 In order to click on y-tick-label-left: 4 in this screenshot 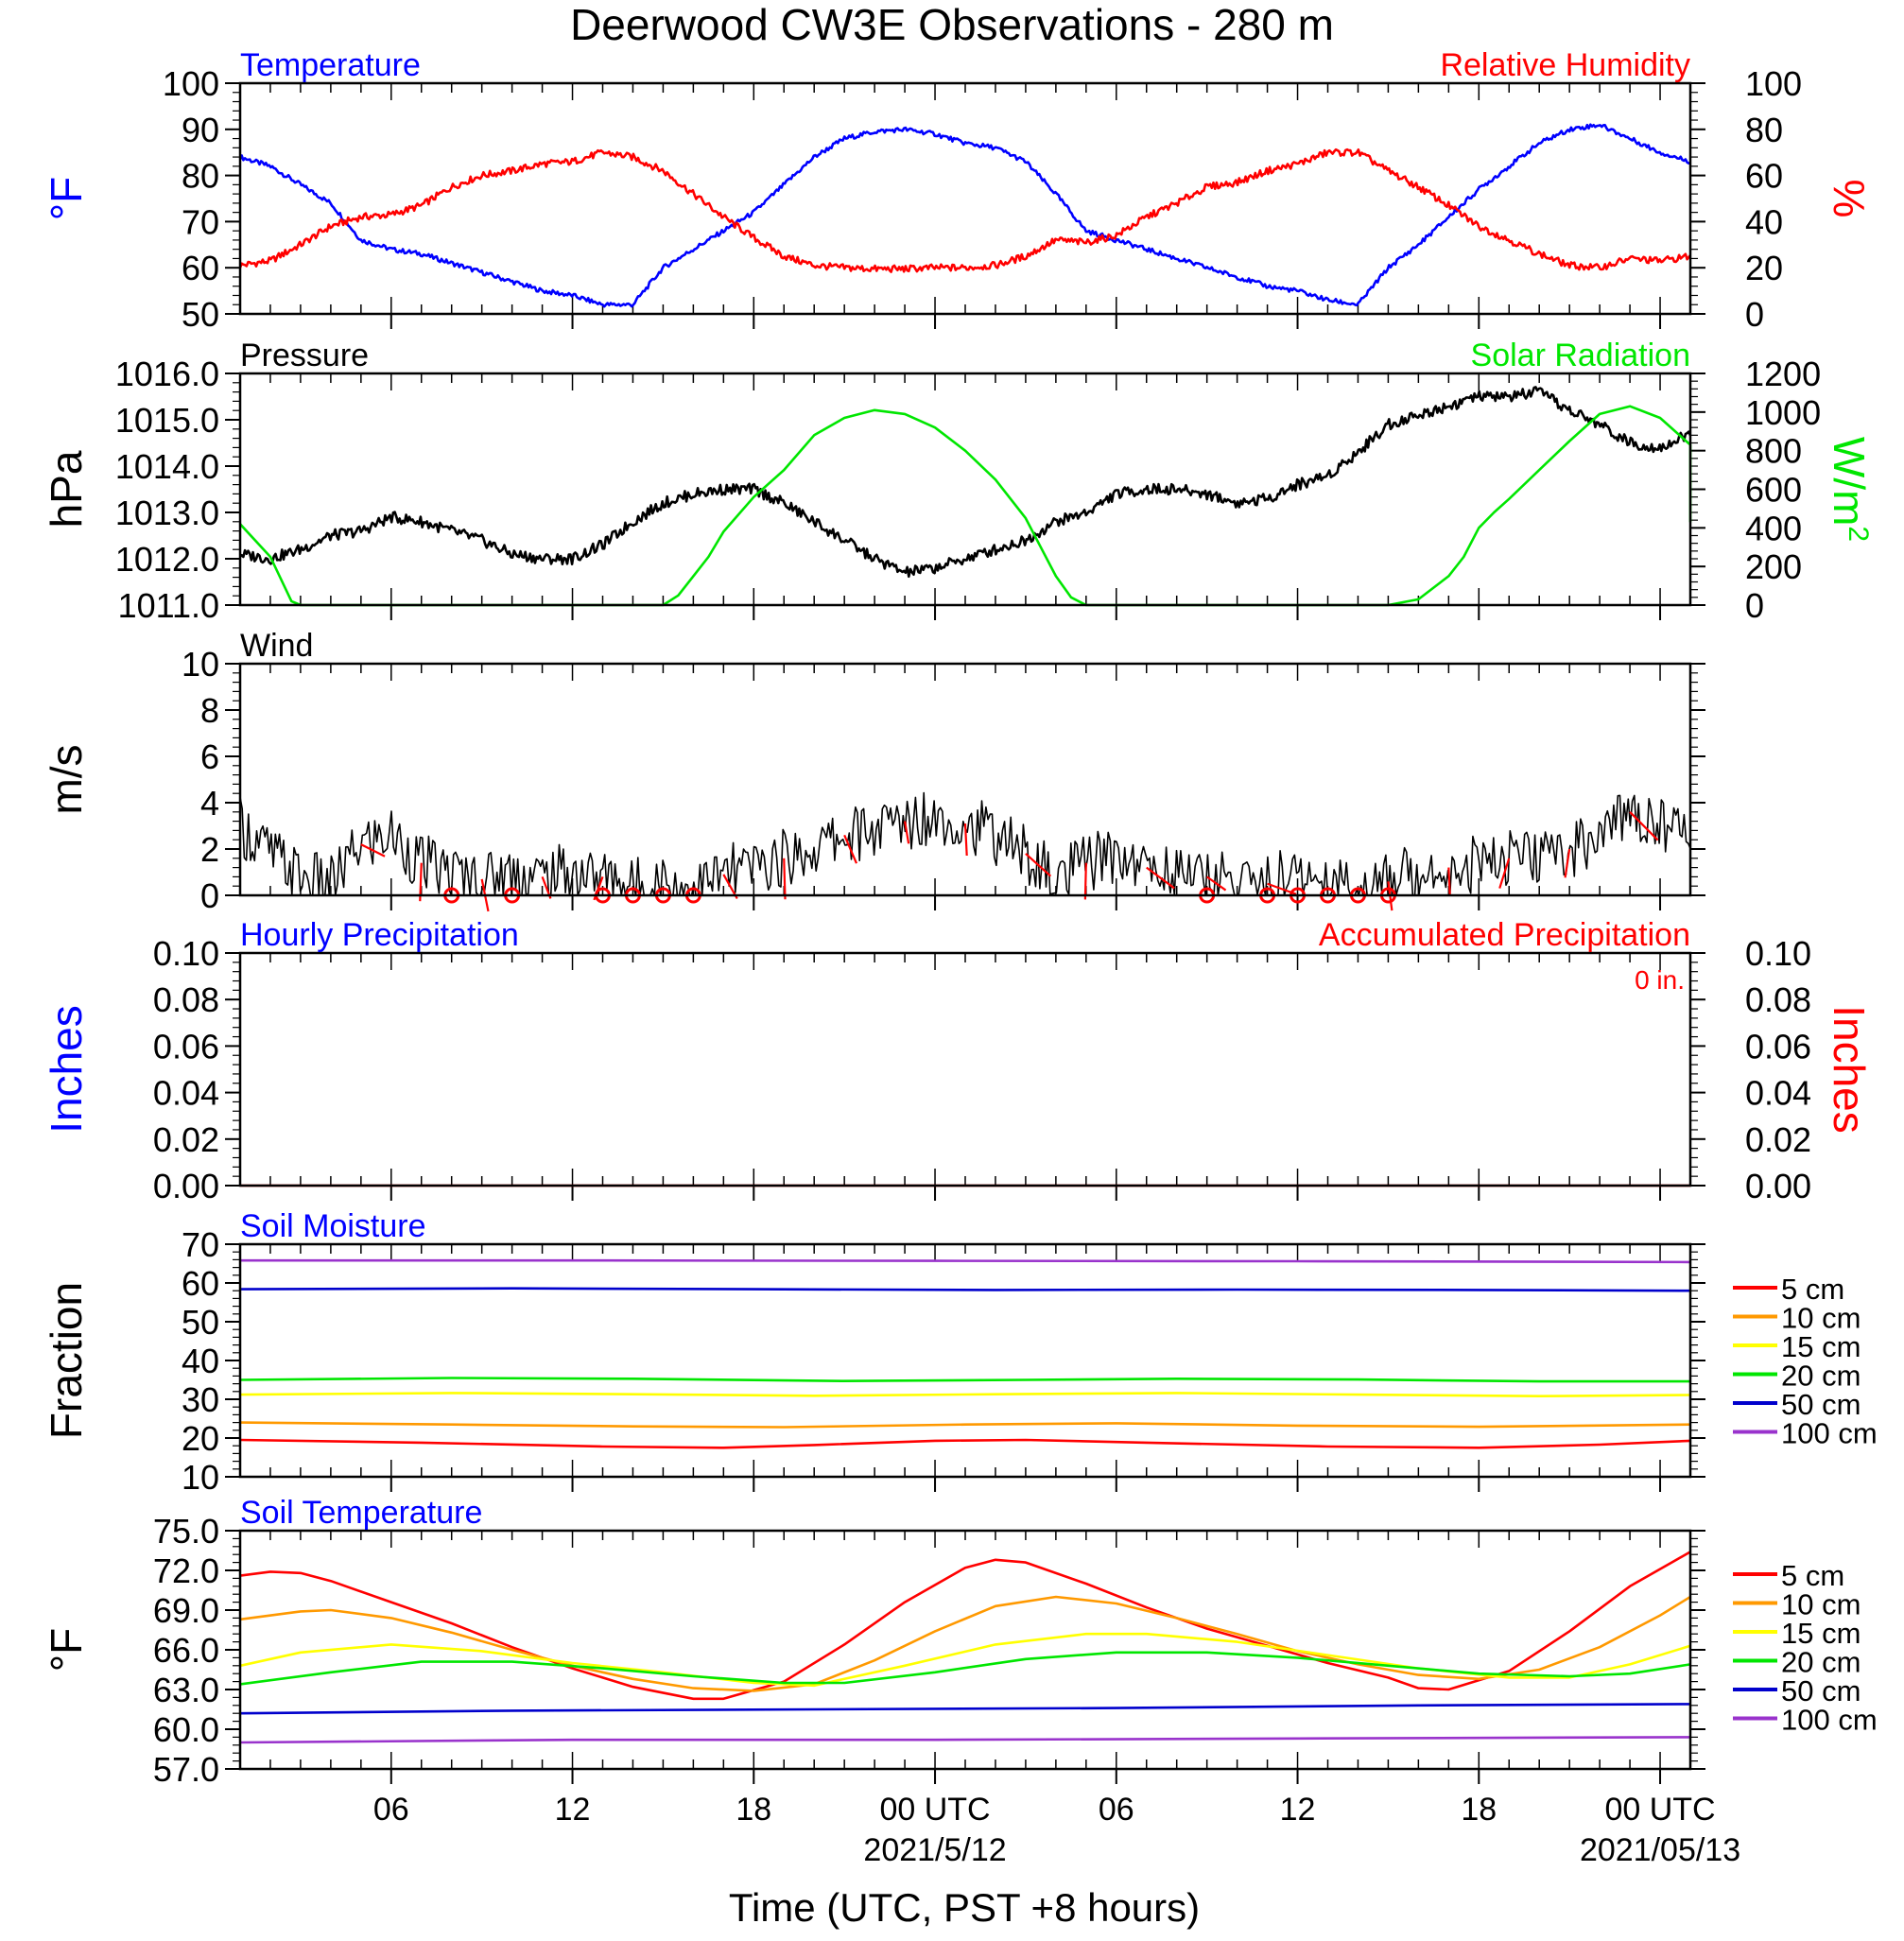, I will do `click(210, 804)`.